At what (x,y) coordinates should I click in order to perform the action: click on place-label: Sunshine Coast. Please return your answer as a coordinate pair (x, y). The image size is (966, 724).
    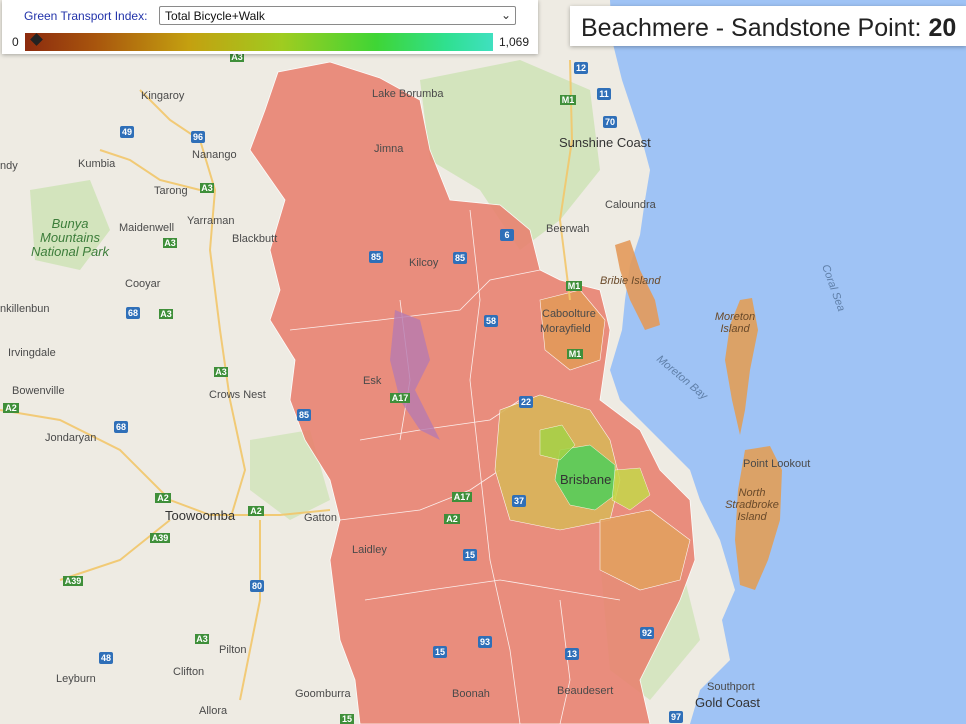
    Looking at the image, I should click on (605, 142).